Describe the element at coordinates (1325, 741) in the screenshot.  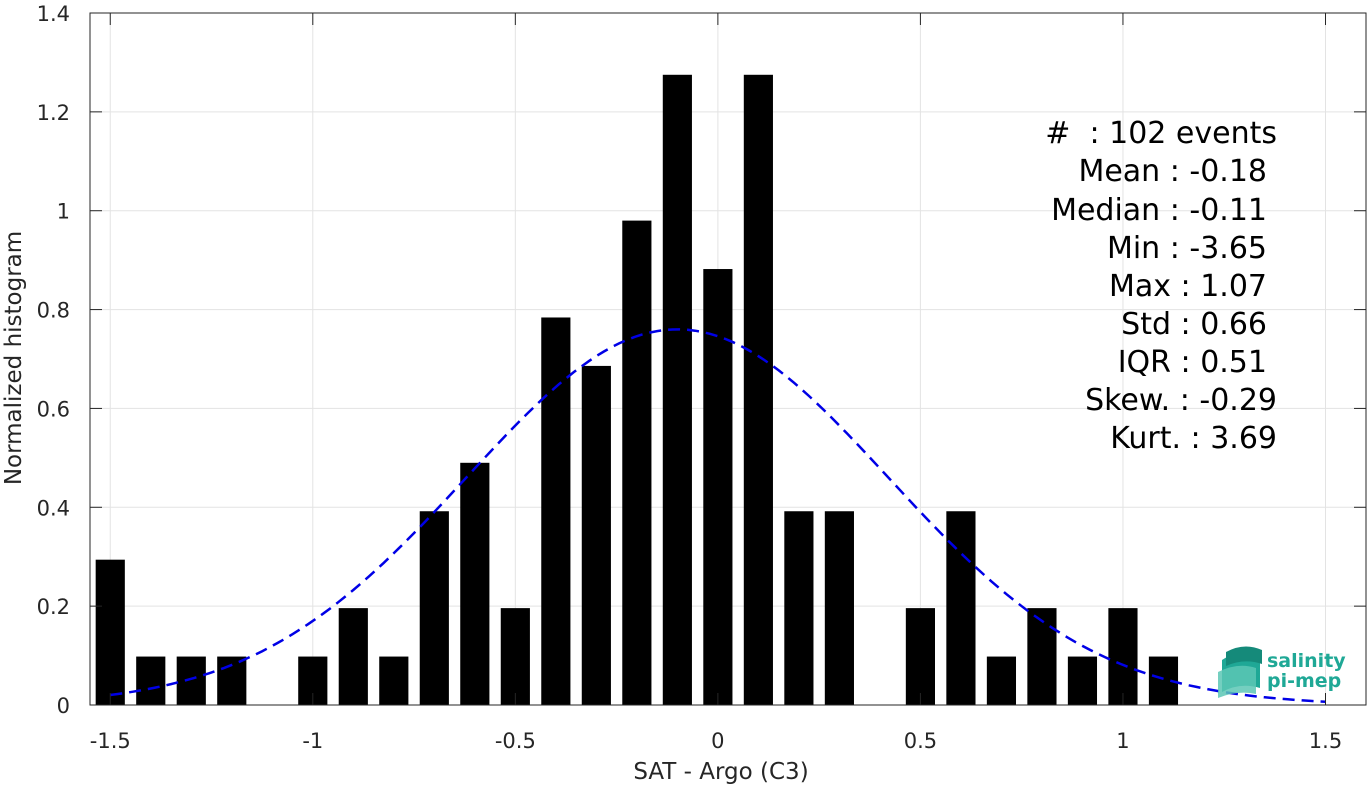
I see `x-tick-label-6: 1.5` at that location.